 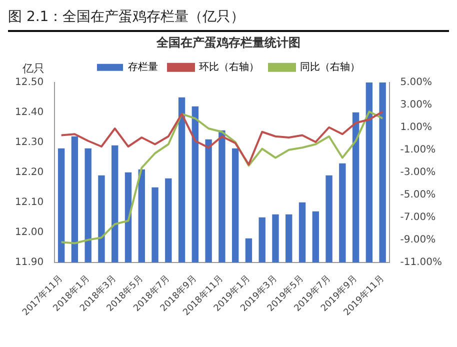 What do you see at coordinates (29, 142) in the screenshot?
I see `y-tick-label: 12.30` at bounding box center [29, 142].